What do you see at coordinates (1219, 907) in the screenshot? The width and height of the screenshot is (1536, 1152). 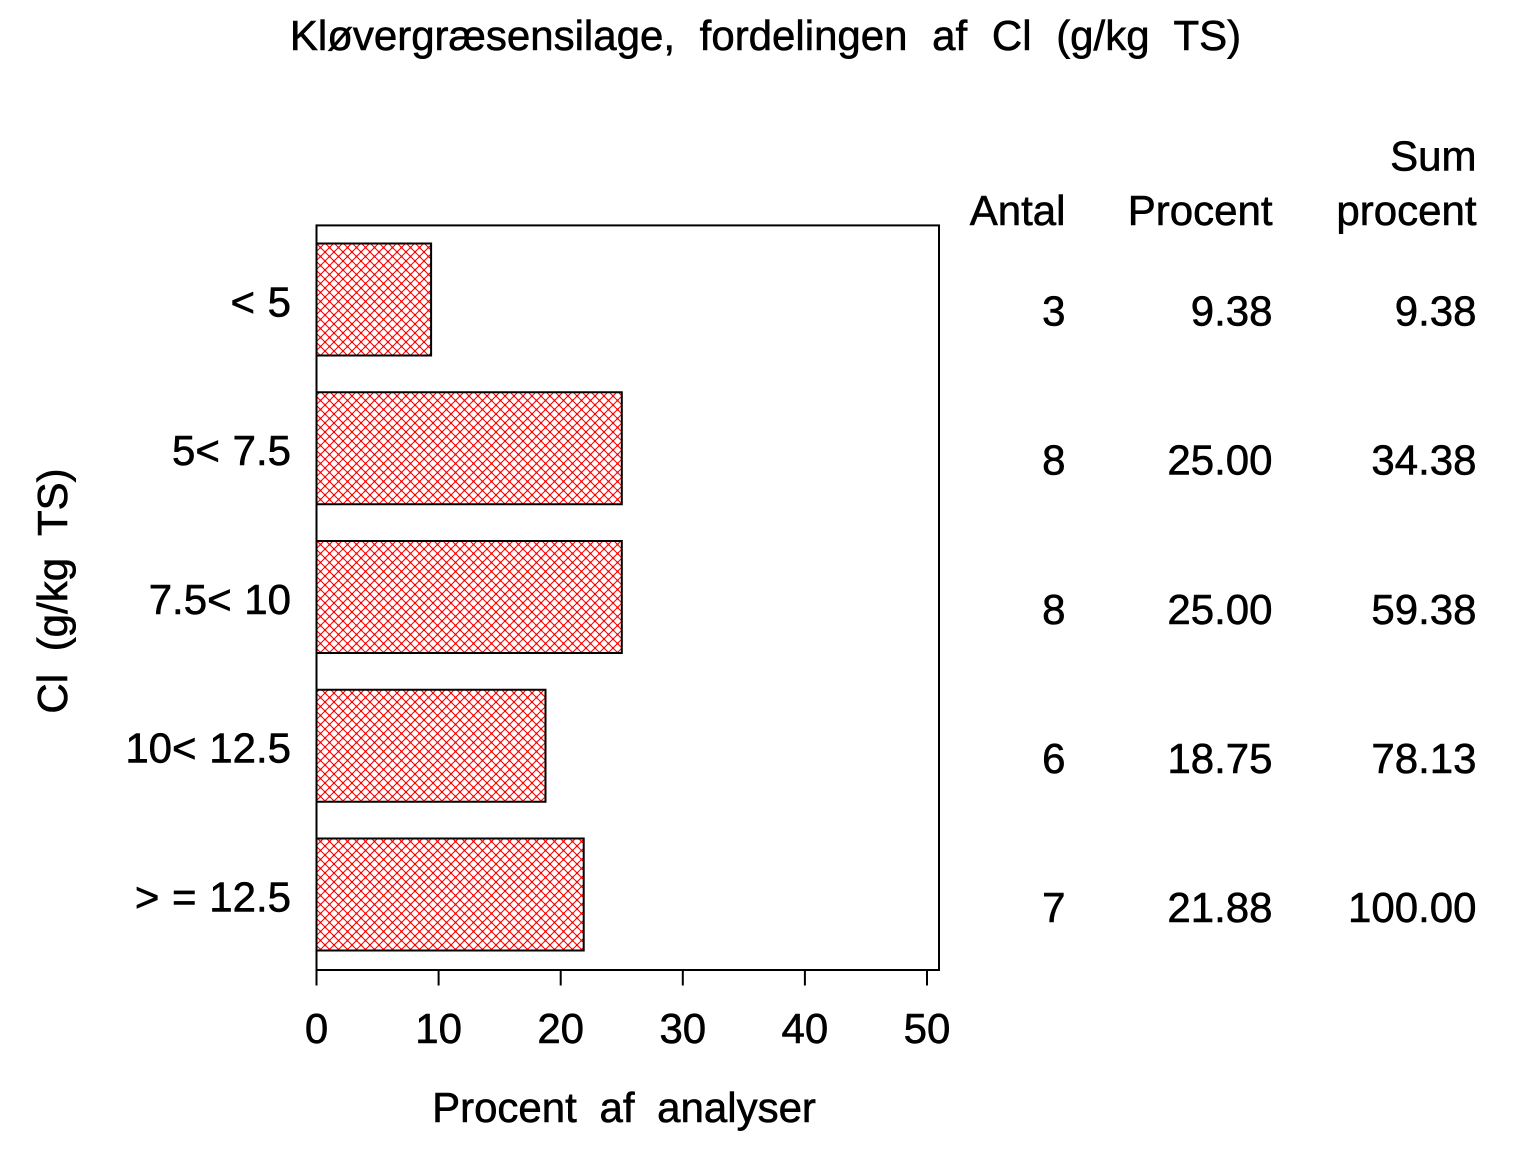 I see `svg-text: 21.88` at bounding box center [1219, 907].